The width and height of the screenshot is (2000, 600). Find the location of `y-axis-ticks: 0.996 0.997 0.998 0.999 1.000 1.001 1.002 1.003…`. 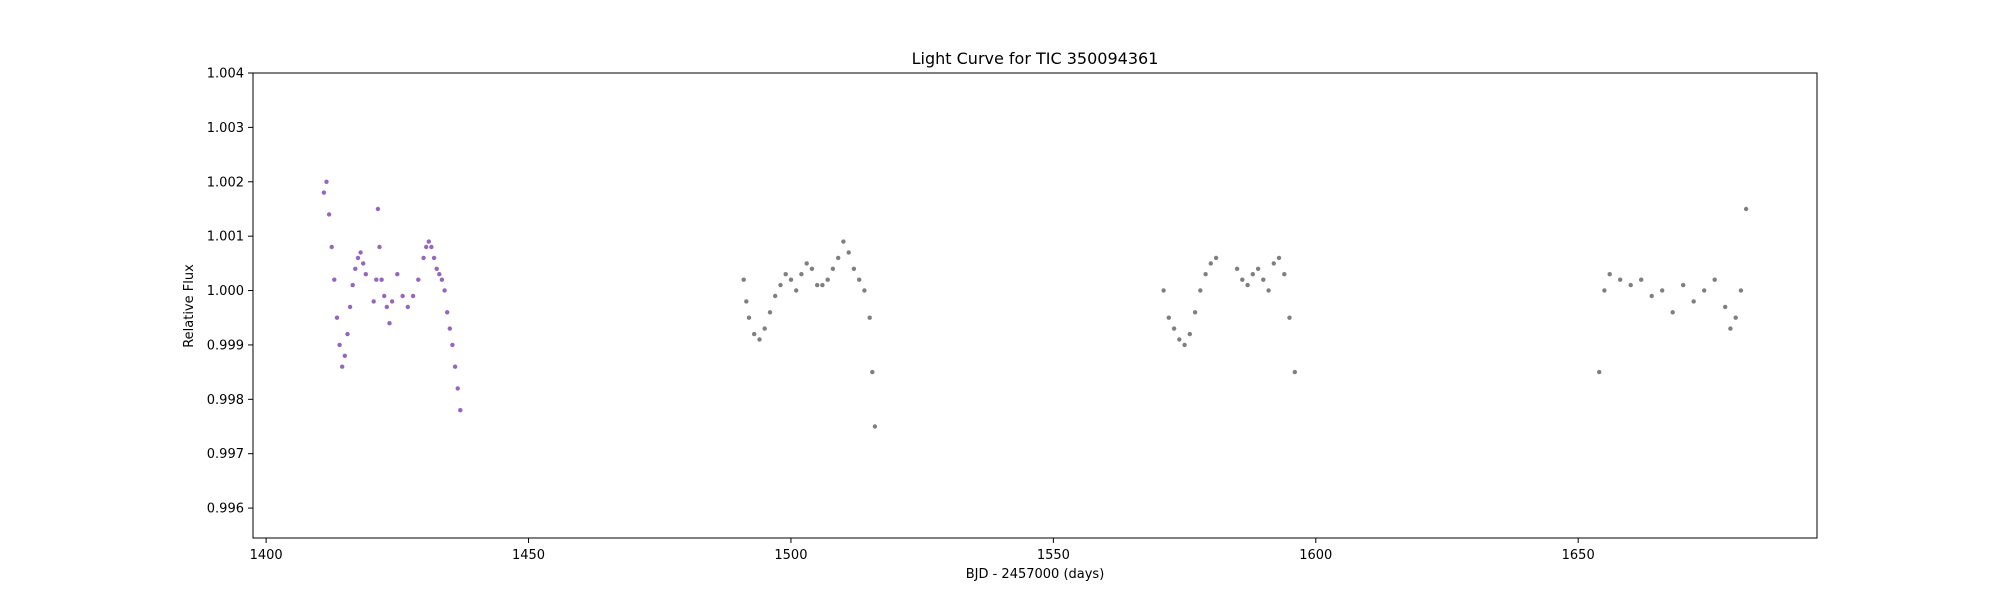

y-axis-ticks: 0.996 0.997 0.998 0.999 1.000 1.001 1.002 1.003… is located at coordinates (230, 292).